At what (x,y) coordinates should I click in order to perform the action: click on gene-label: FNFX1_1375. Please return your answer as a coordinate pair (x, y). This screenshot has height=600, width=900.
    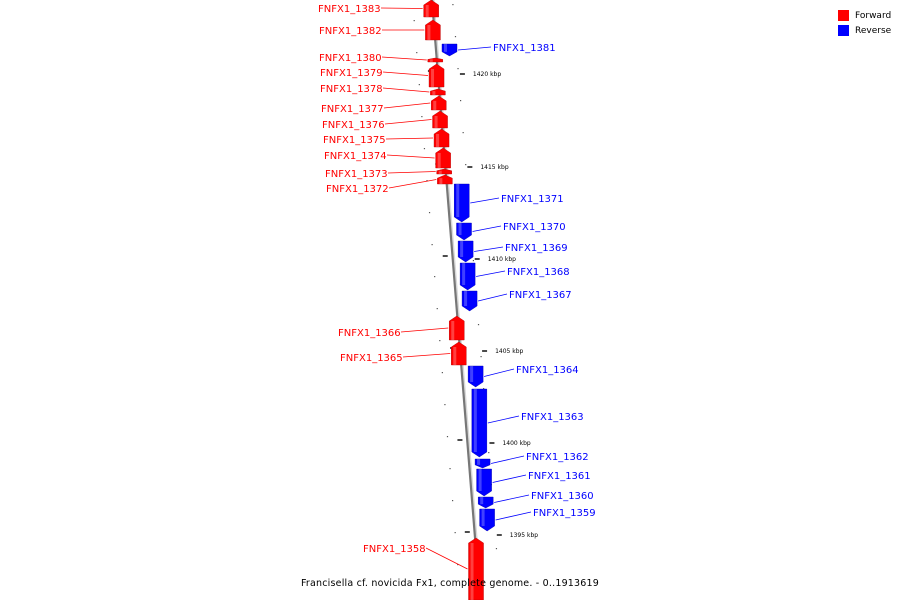
    Looking at the image, I should click on (354, 140).